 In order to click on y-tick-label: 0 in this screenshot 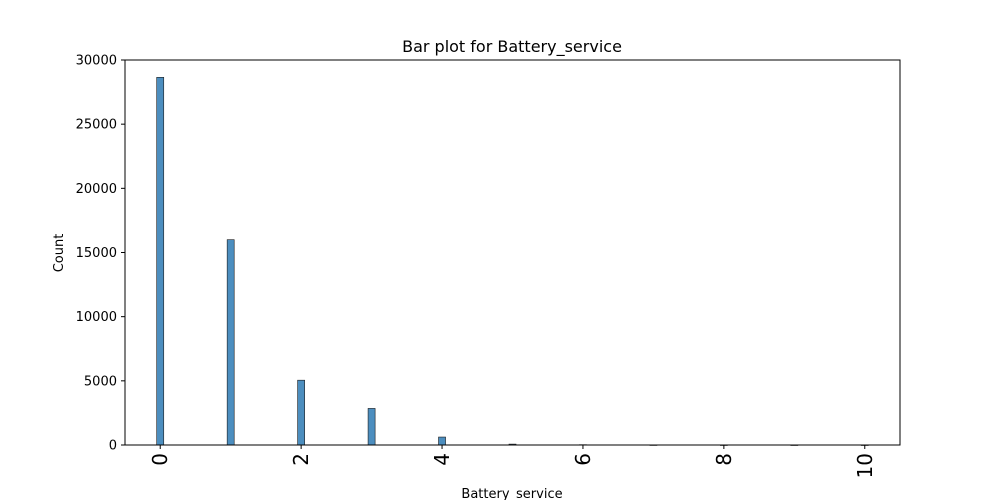, I will do `click(113, 446)`.